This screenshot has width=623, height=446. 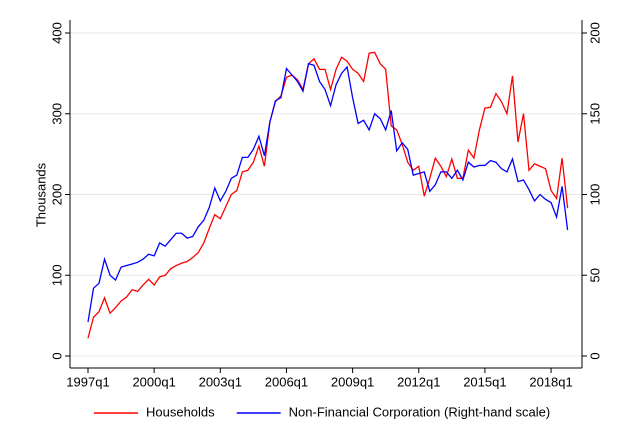 I want to click on y-axis-label: Thousands, so click(x=40, y=194).